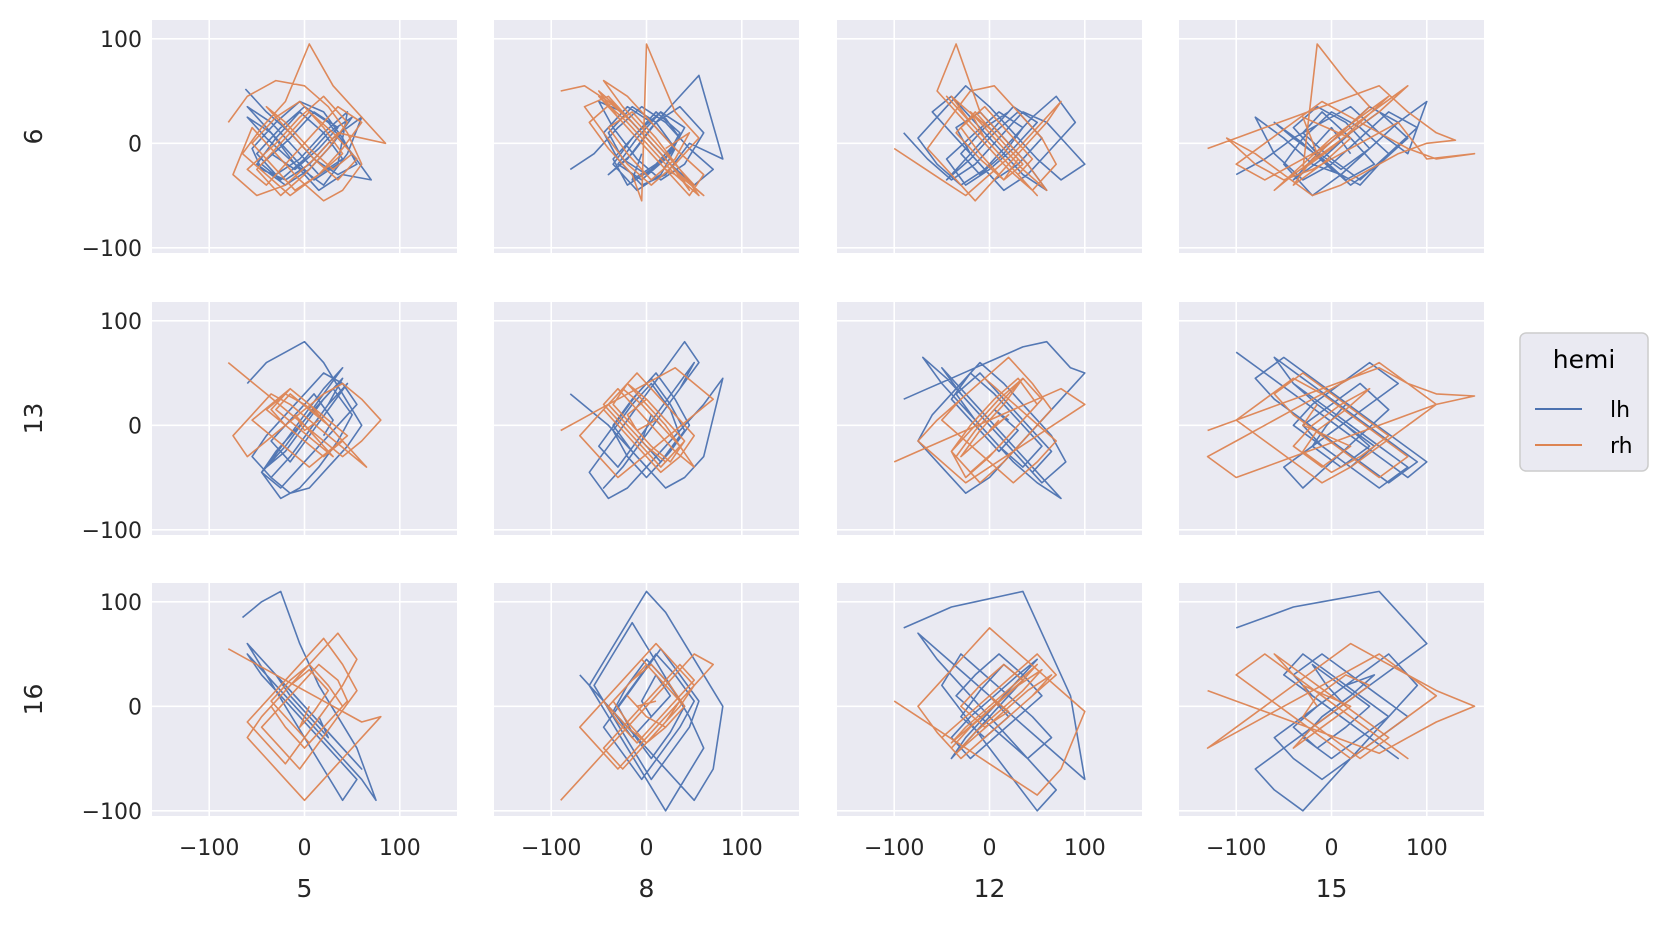 Image resolution: width=1655 pixels, height=929 pixels. I want to click on col-label-15: 15, so click(1332, 888).